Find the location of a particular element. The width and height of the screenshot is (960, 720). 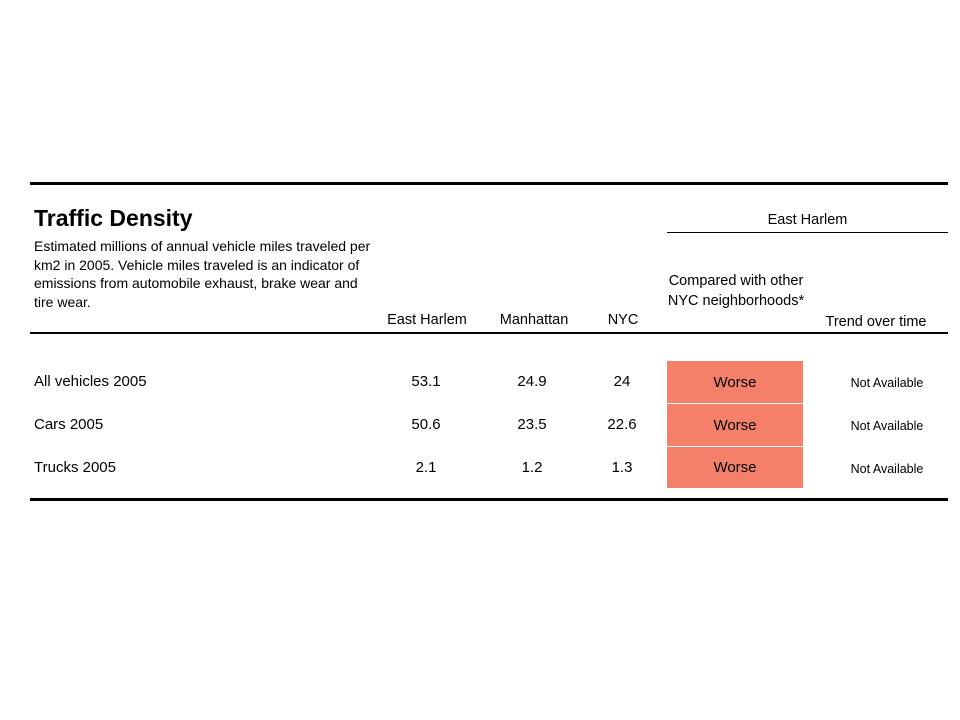

cell-nyc: 24 is located at coordinates (622, 381).